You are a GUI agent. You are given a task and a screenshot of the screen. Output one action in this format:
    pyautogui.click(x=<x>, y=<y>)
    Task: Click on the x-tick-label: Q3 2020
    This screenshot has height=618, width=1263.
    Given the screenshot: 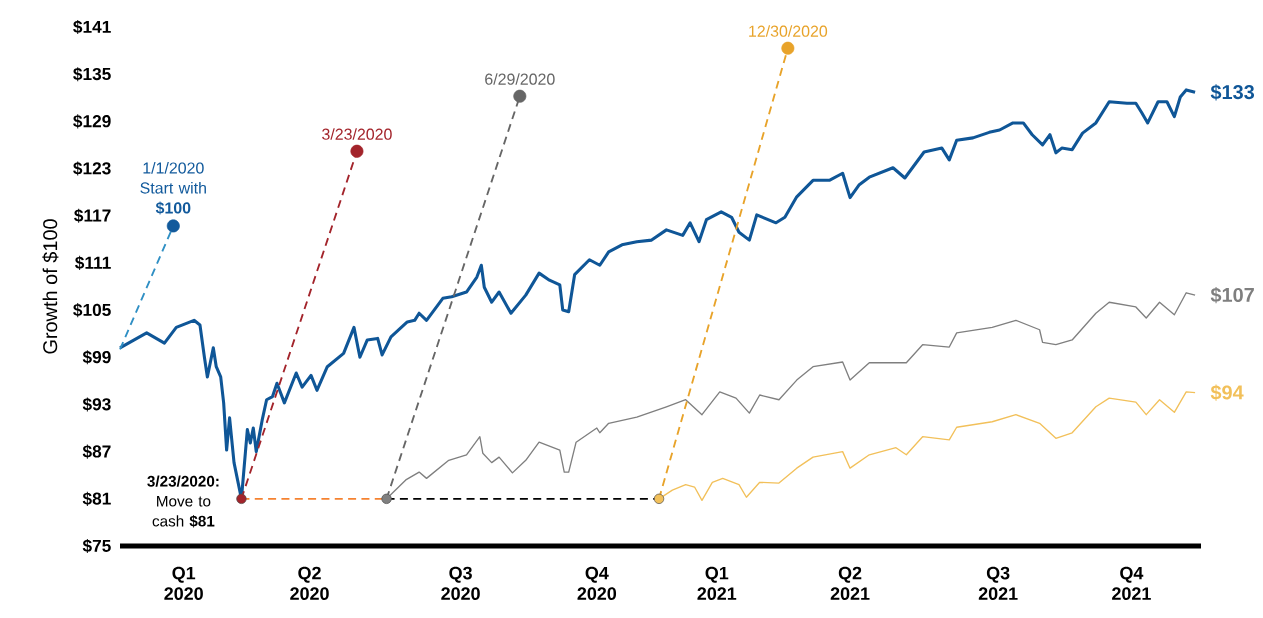 What is the action you would take?
    pyautogui.click(x=460, y=583)
    